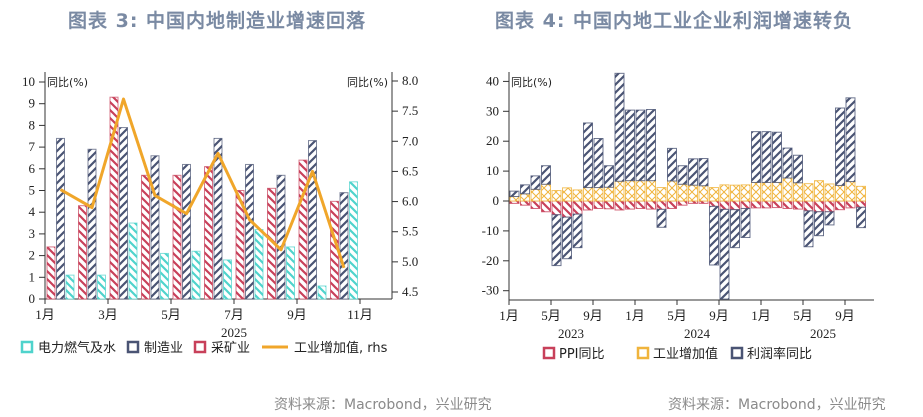 This screenshot has height=417, width=923. I want to click on y-tick-label: -20, so click(490, 260).